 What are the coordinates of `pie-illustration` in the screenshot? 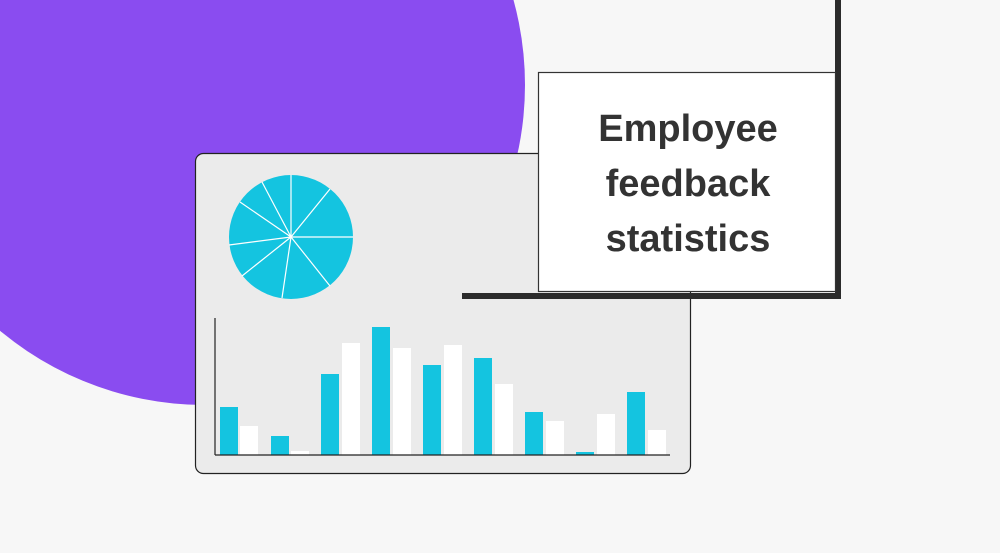 It's located at (290, 237).